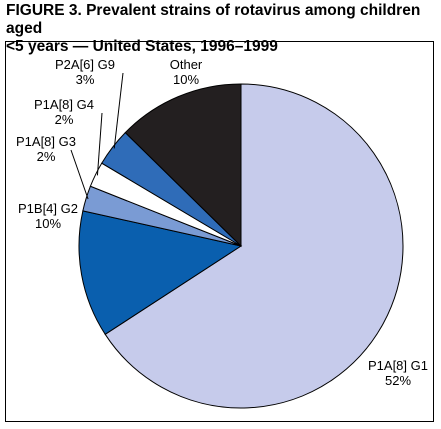  I want to click on slice-label-name: P1B[4] G2, so click(48, 208).